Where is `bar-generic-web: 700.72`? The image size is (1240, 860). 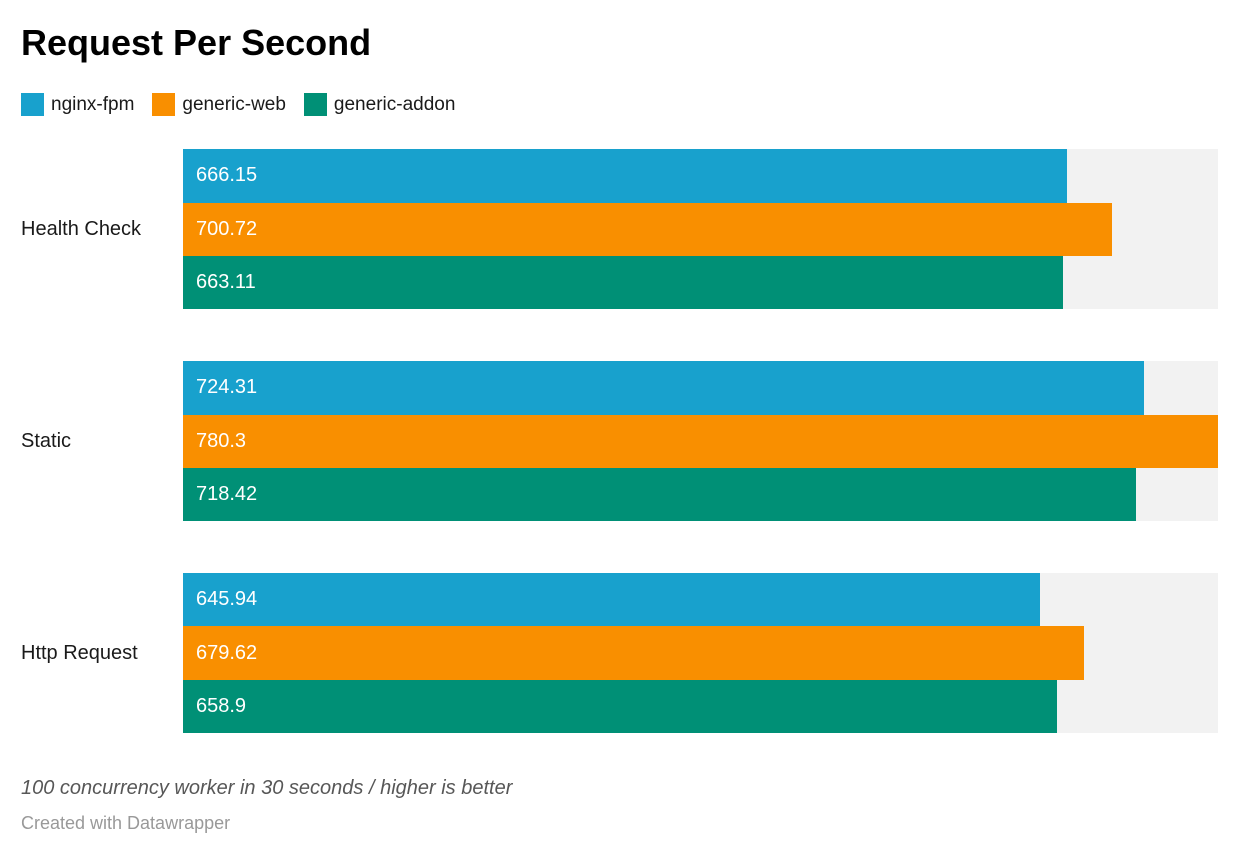 bar-generic-web: 700.72 is located at coordinates (648, 229).